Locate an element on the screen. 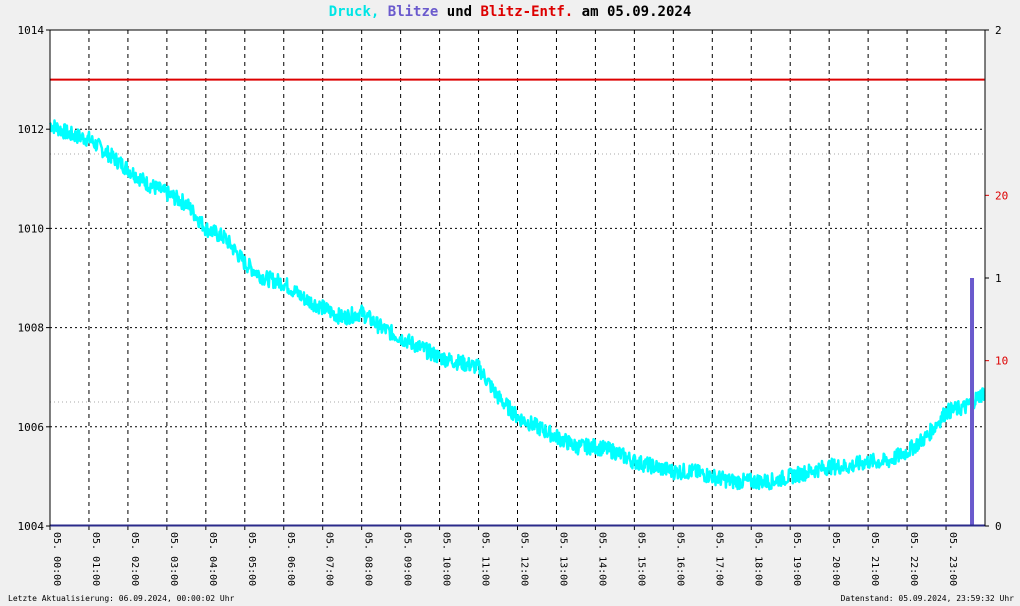 The image size is (1020, 606). x-tick-label: 05. 04:00 is located at coordinates (212, 559).